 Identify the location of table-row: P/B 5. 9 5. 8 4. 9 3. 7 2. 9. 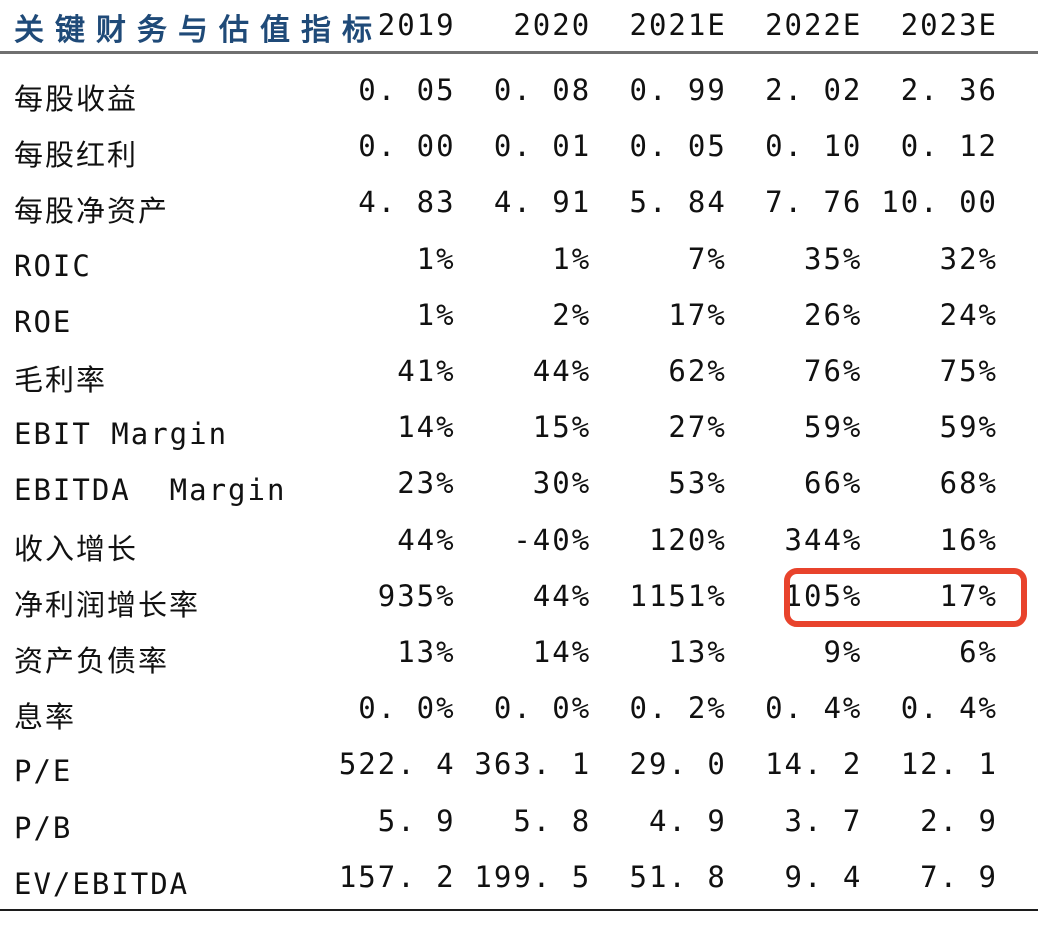
(519, 824).